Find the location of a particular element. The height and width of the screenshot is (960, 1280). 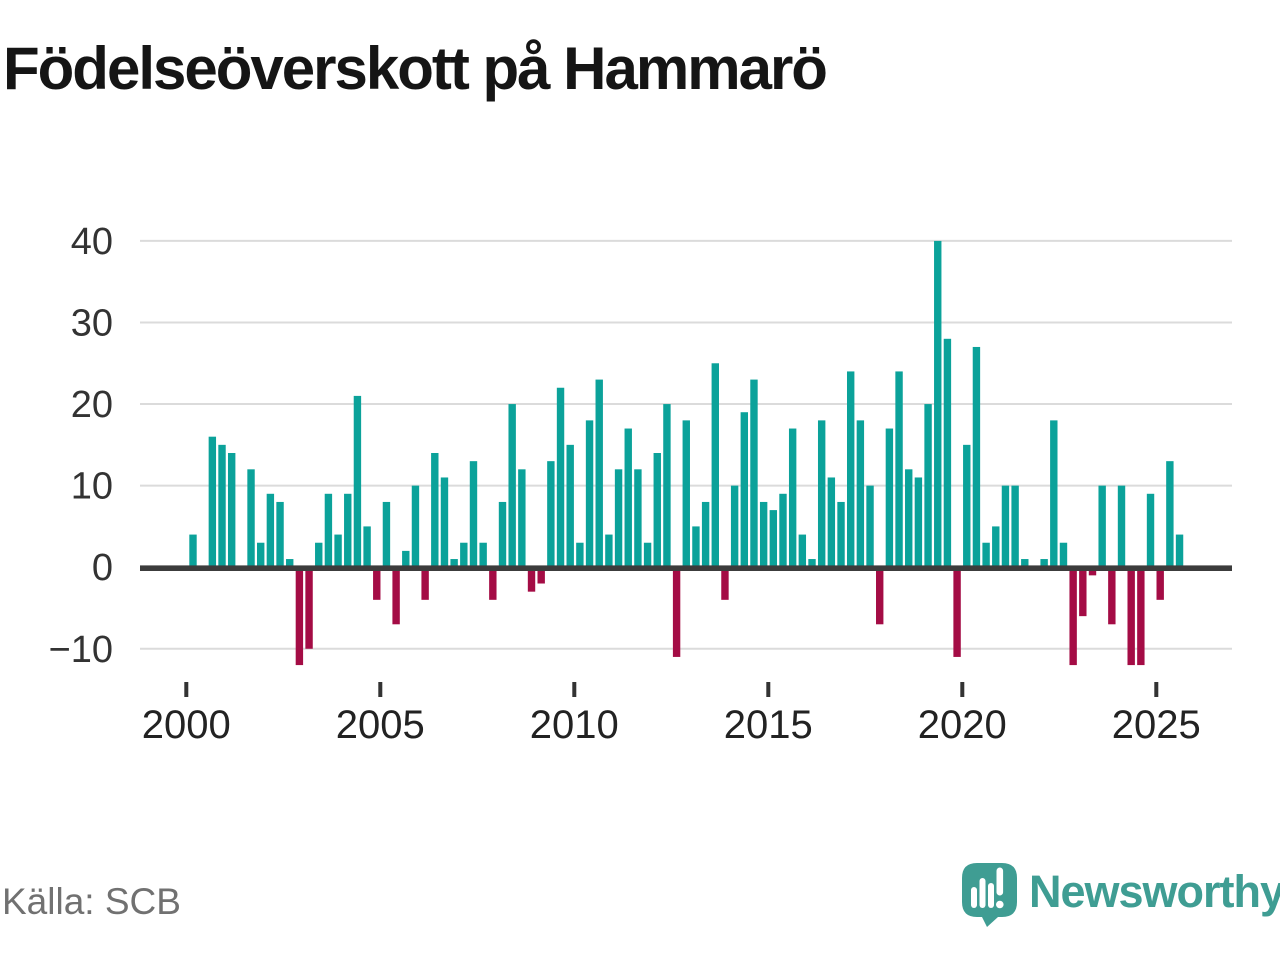

x-axis-label-2015: 2015 is located at coordinates (768, 725).